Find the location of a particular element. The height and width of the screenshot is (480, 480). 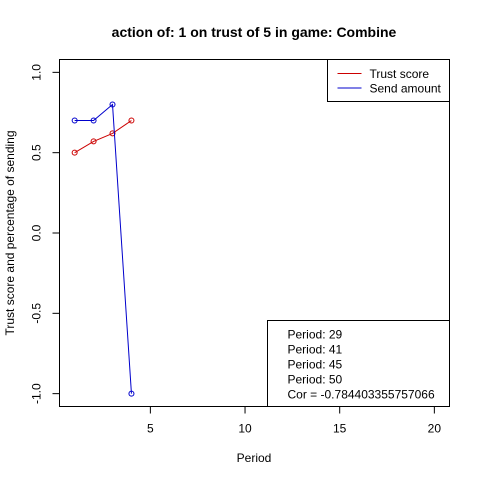

info-box-frame is located at coordinates (358, 363).